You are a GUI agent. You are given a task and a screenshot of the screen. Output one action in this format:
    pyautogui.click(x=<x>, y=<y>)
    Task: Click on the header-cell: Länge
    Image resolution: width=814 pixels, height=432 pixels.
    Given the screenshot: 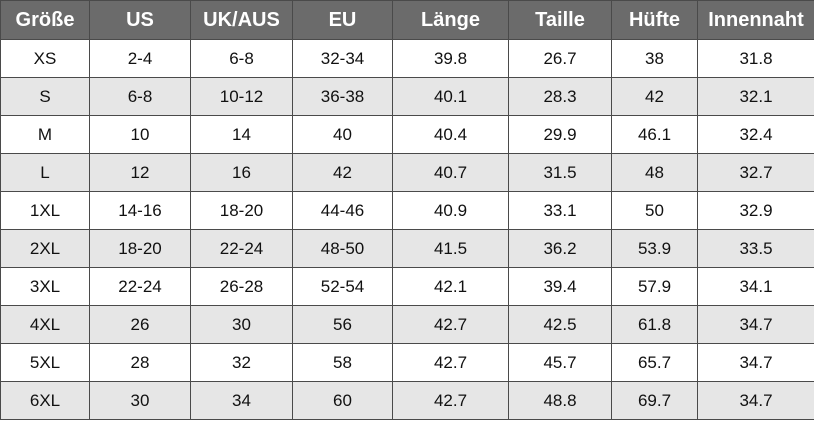 What is the action you would take?
    pyautogui.click(x=450, y=20)
    